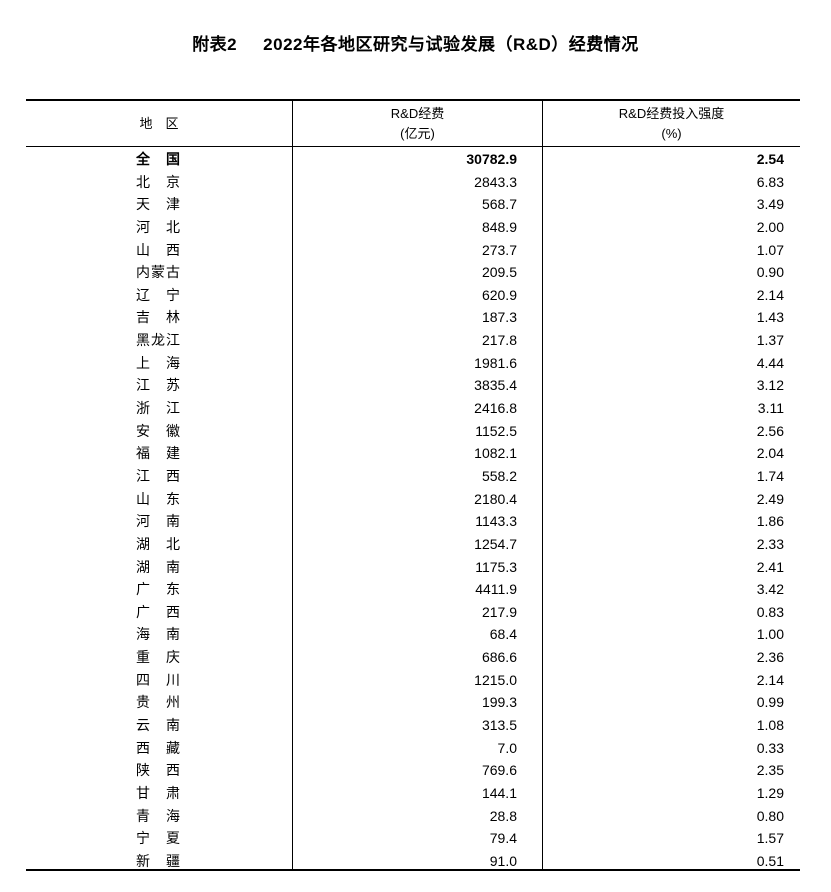  I want to click on table-row-total: 全 国 30782.9 2.54, so click(415, 159).